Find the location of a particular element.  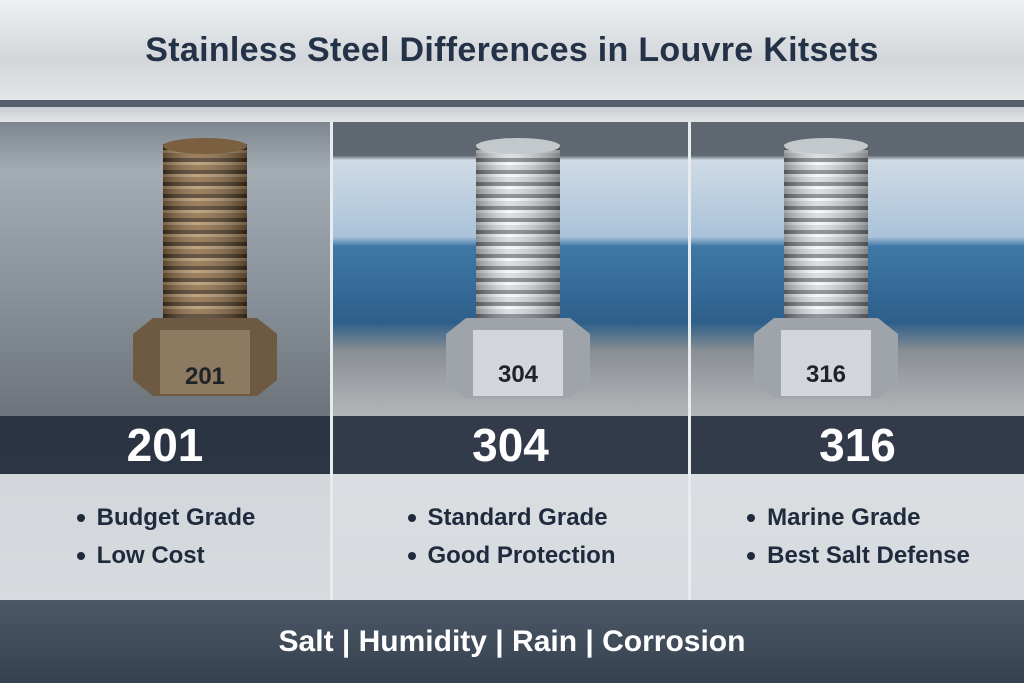

feature: Standard Grade is located at coordinates (511, 518).